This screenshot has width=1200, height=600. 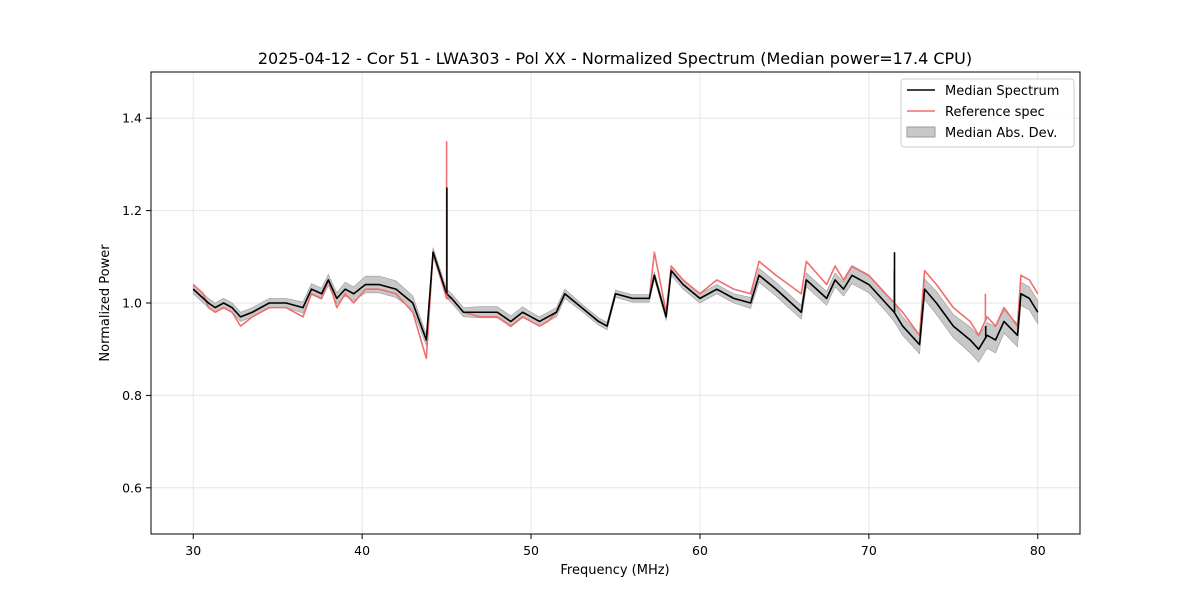 I want to click on x-tick-label: 30, so click(x=193, y=550).